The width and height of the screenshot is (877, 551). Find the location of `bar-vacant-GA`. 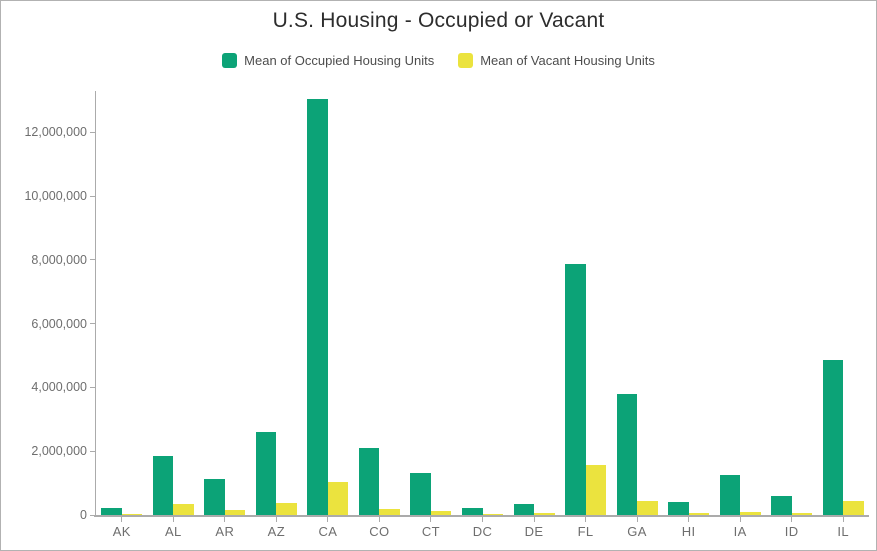

bar-vacant-GA is located at coordinates (647, 507).